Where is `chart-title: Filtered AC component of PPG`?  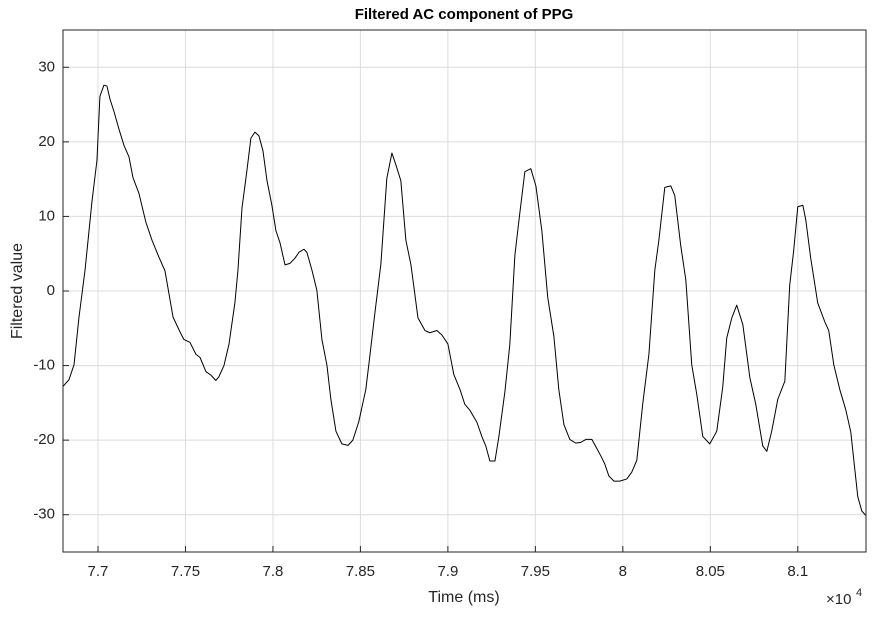
chart-title: Filtered AC component of PPG is located at coordinates (464, 14).